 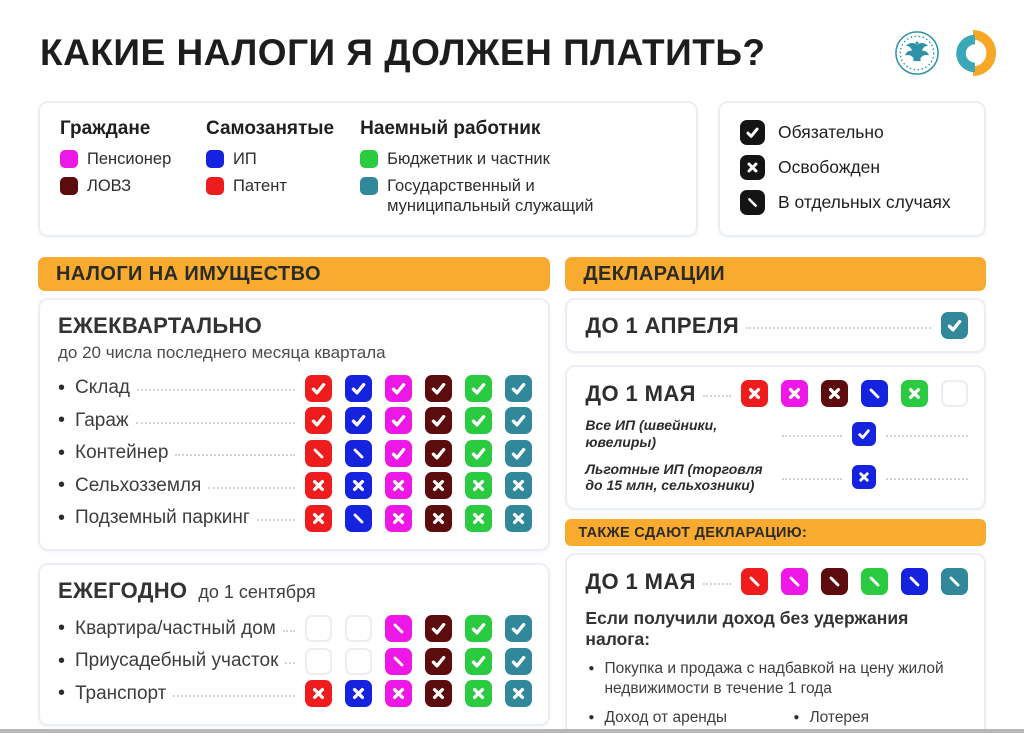 I want to click on tax-row: • Квартира/частный дом, so click(x=295, y=629).